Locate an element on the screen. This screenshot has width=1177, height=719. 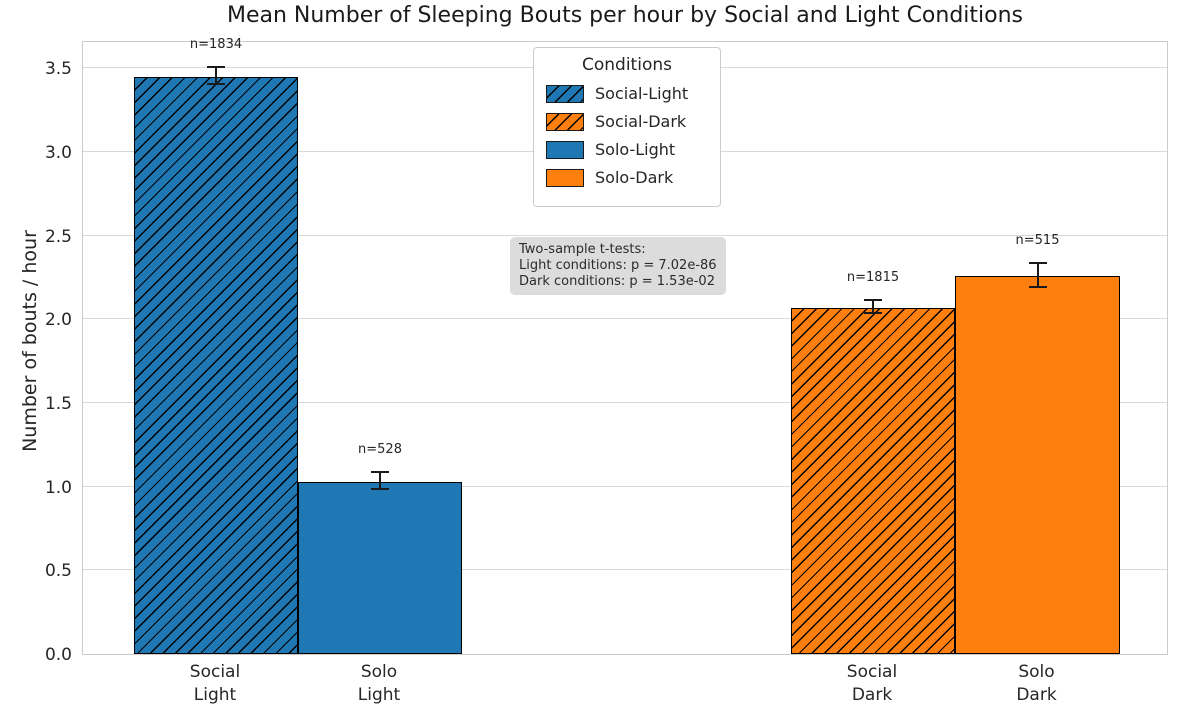
legend-swatch-solo-light-icon is located at coordinates (565, 149).